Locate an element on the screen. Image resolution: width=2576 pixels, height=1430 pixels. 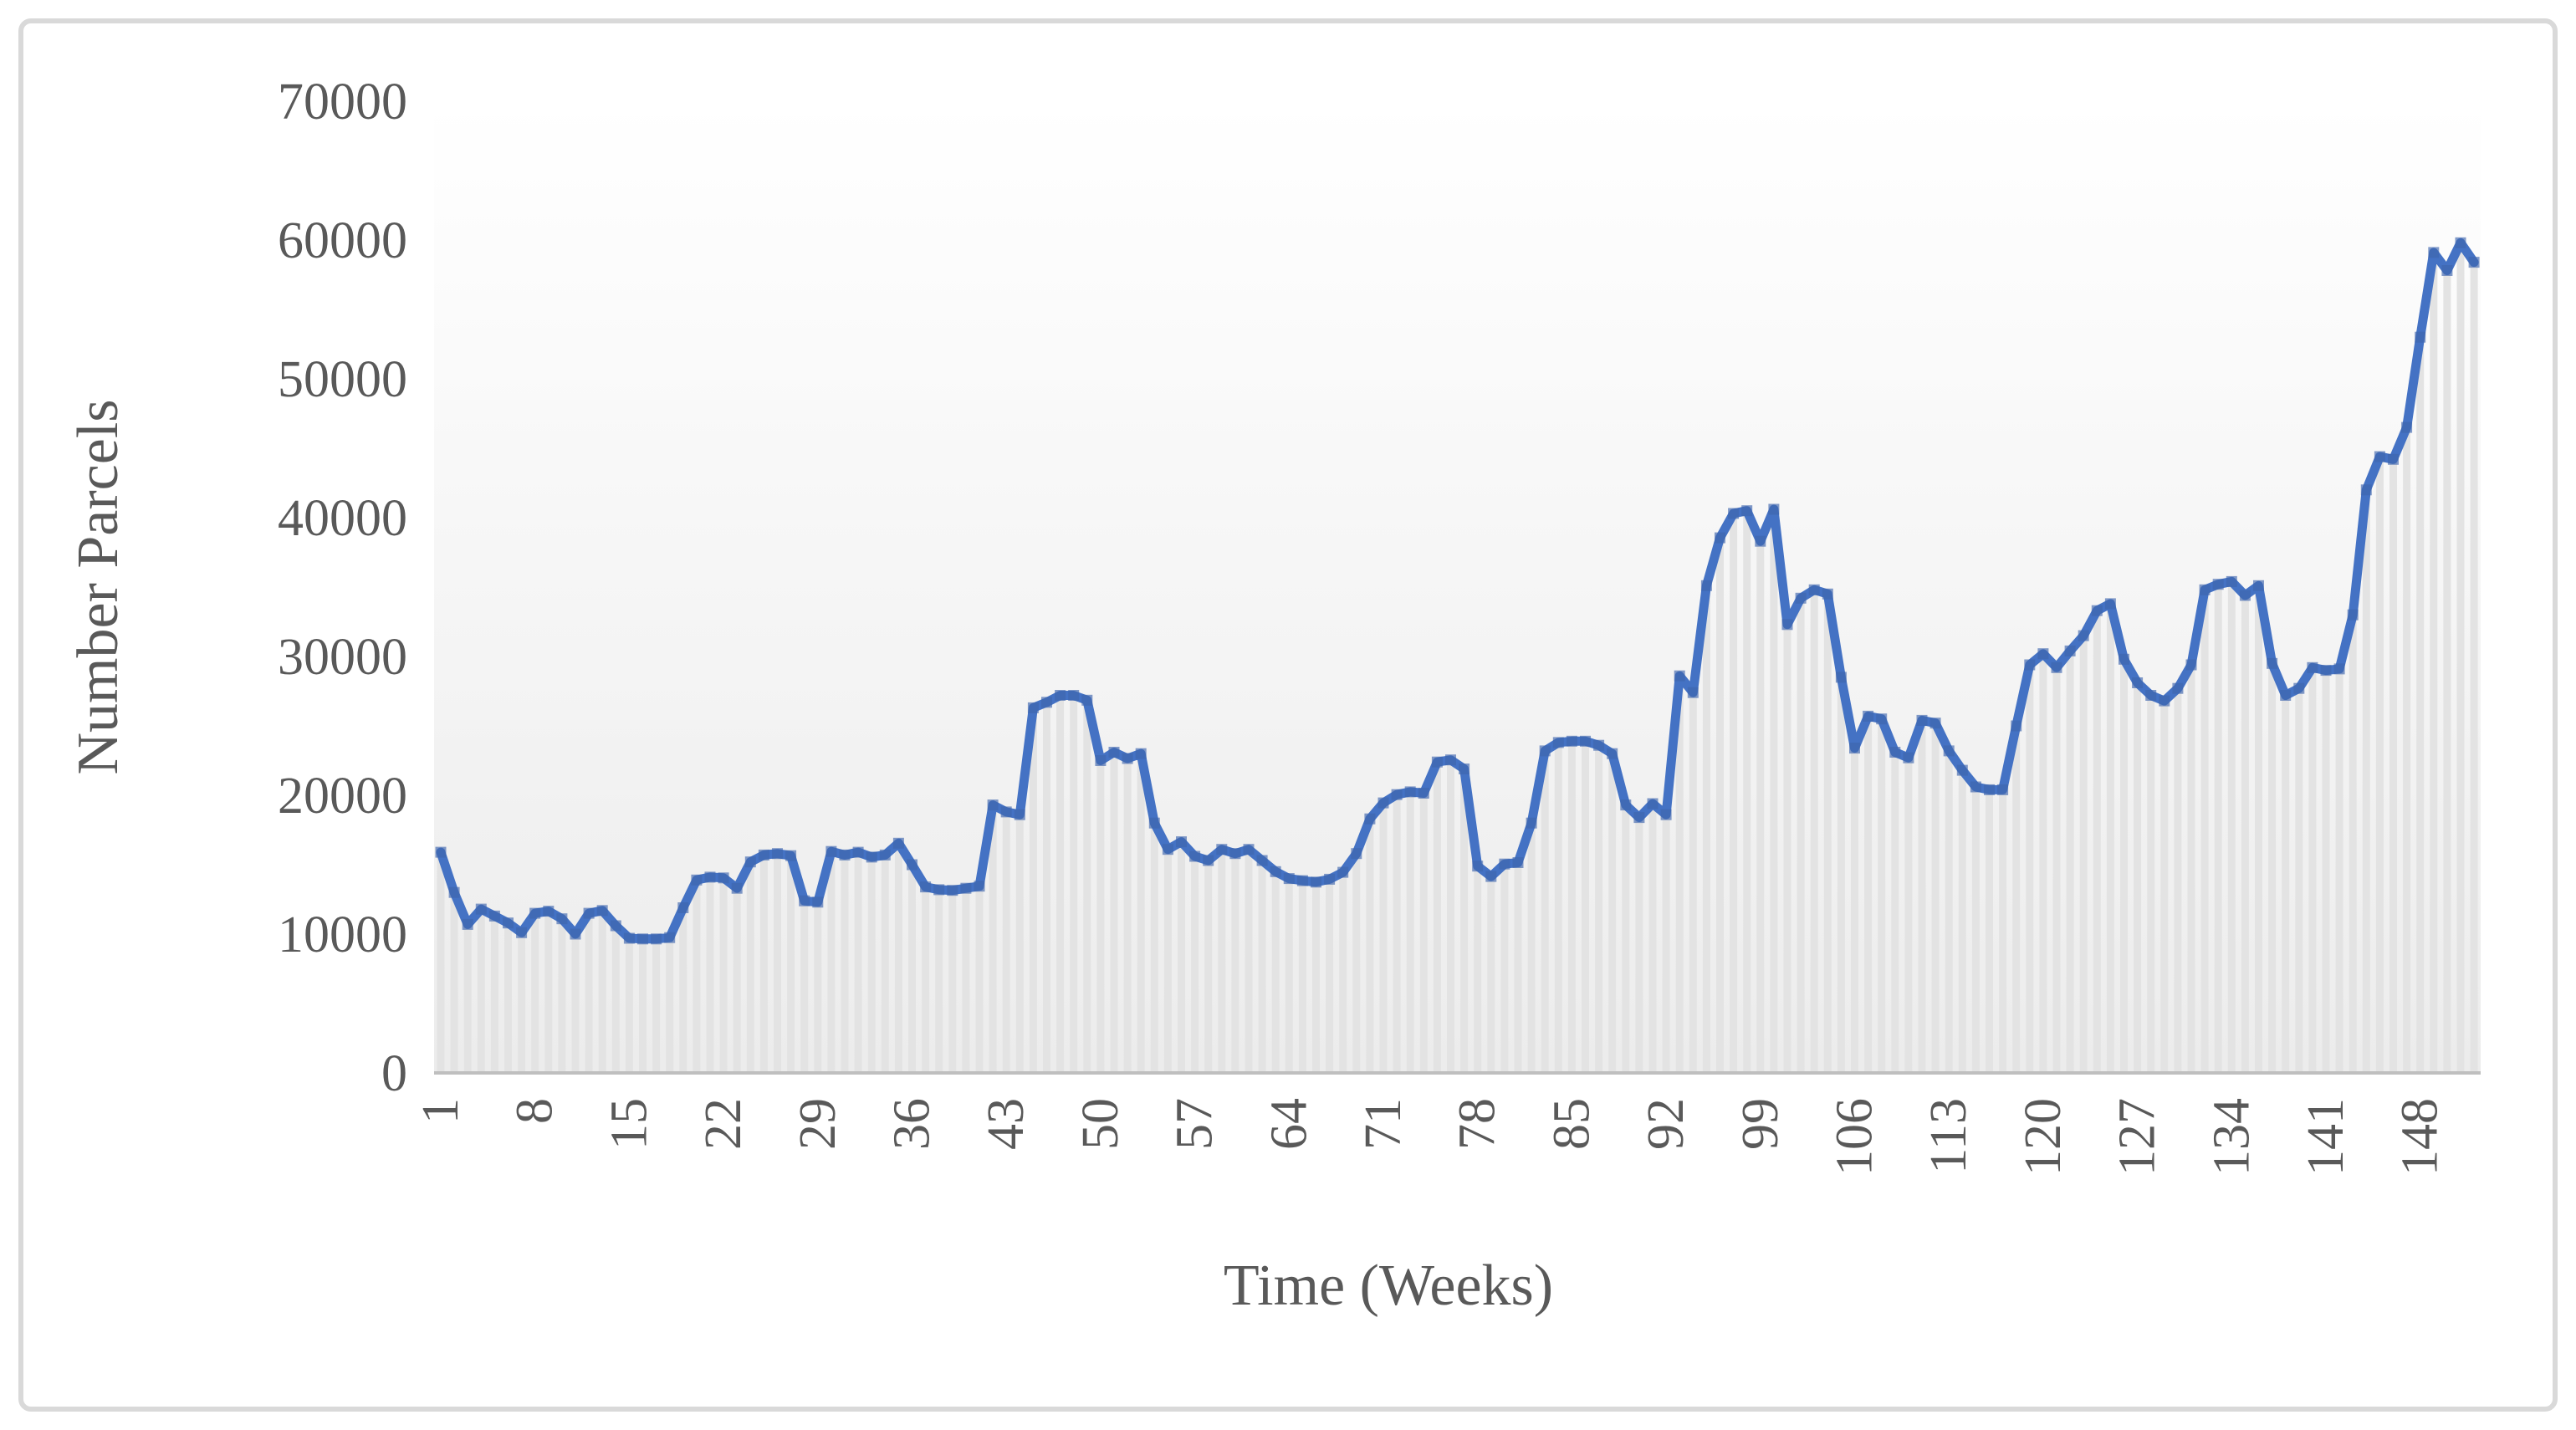
x-tick-78: 78 is located at coordinates (1477, 1124).